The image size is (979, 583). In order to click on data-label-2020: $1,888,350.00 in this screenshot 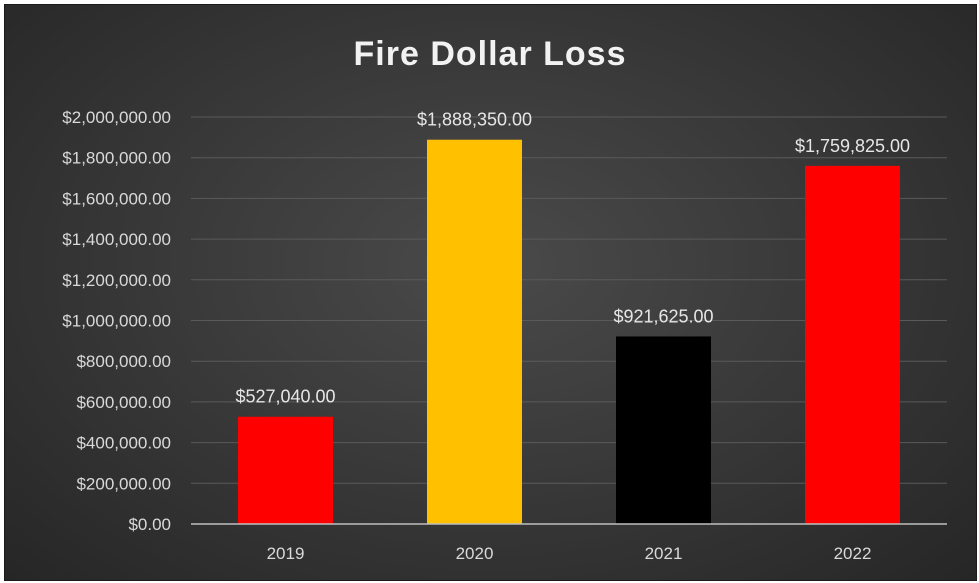, I will do `click(474, 120)`.